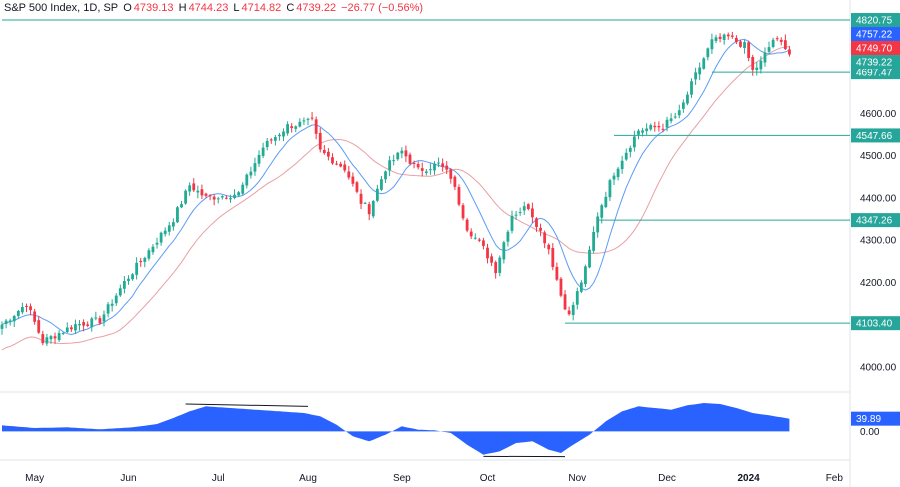  What do you see at coordinates (878, 241) in the screenshot?
I see `y-tick-label: 4300.00` at bounding box center [878, 241].